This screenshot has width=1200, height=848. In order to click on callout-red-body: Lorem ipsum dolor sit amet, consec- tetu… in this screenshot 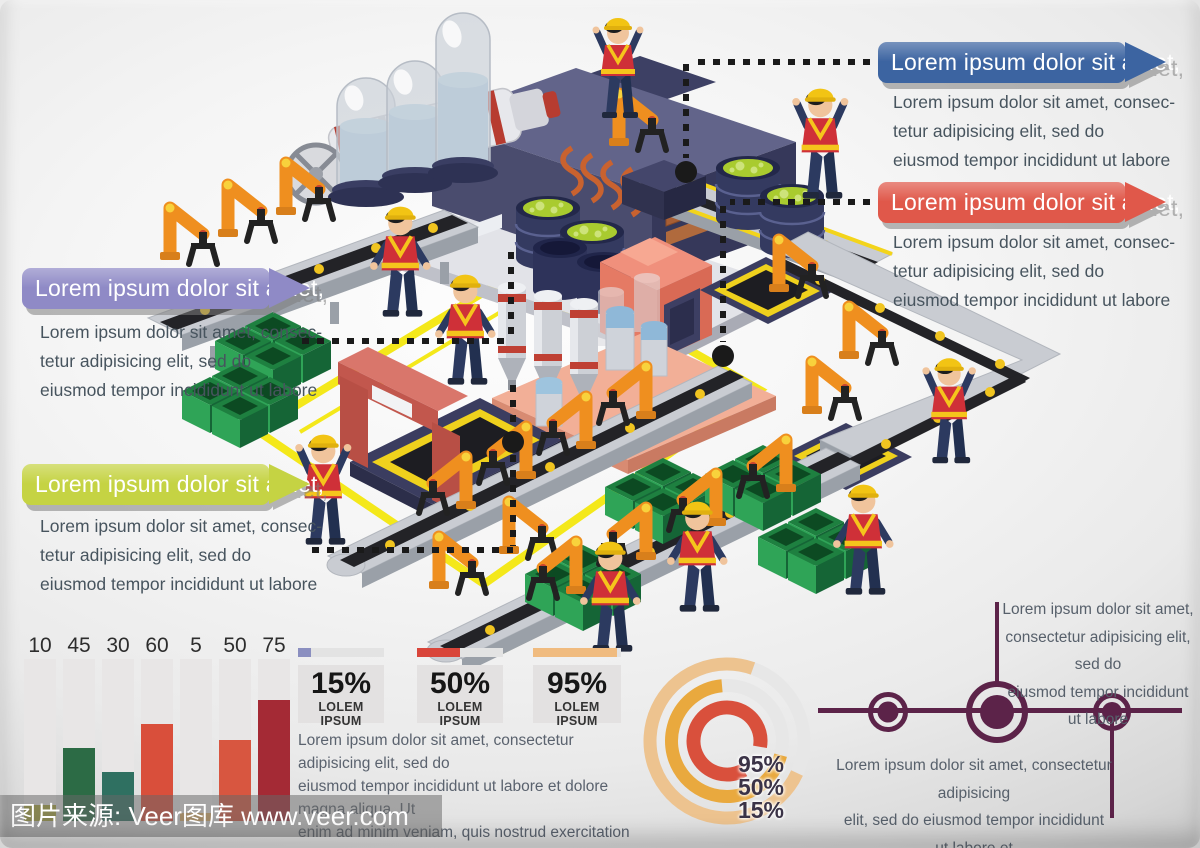, I will do `click(1034, 271)`.